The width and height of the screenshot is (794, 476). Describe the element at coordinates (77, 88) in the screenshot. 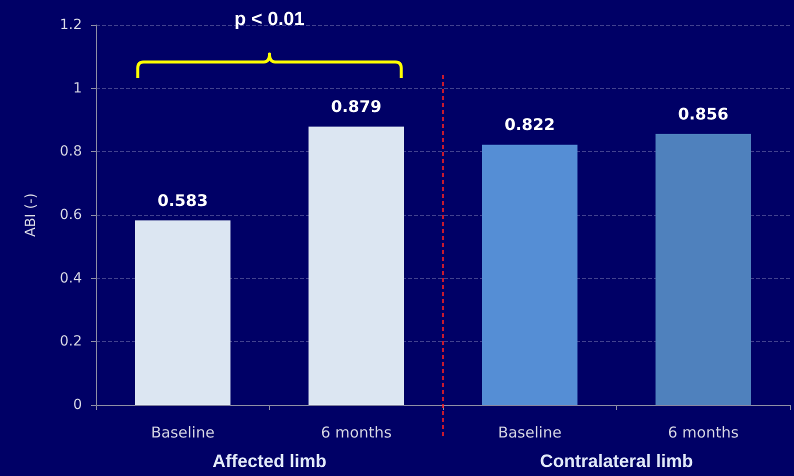

I see `y-tick-label: 1` at that location.